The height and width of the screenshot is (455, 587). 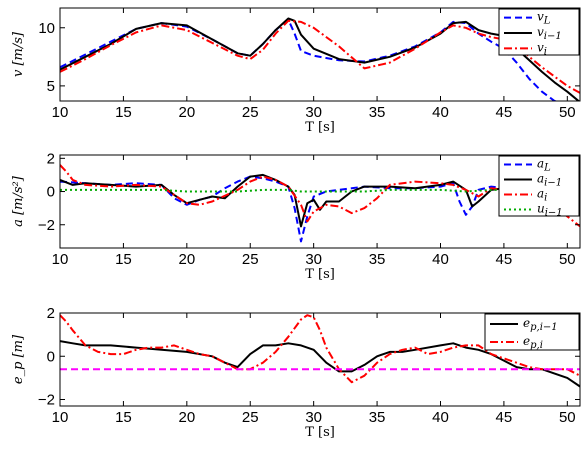 I want to click on y-tick-label: 10, so click(x=46, y=28).